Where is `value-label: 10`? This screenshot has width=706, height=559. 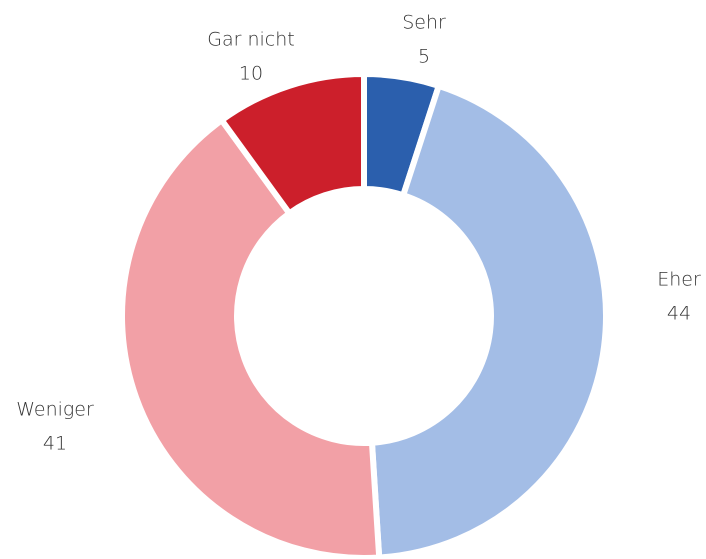 value-label: 10 is located at coordinates (251, 74).